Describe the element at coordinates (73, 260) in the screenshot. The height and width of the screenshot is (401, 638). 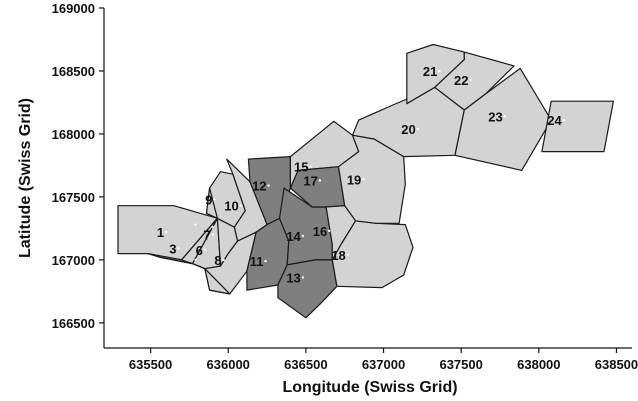
I see `y-tick-label-167000: 167000` at that location.